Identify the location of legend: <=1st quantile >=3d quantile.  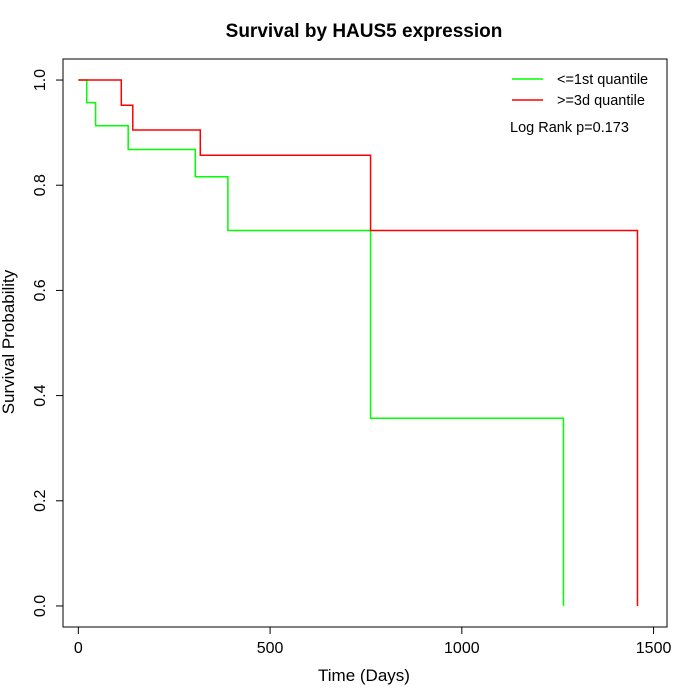
(580, 90).